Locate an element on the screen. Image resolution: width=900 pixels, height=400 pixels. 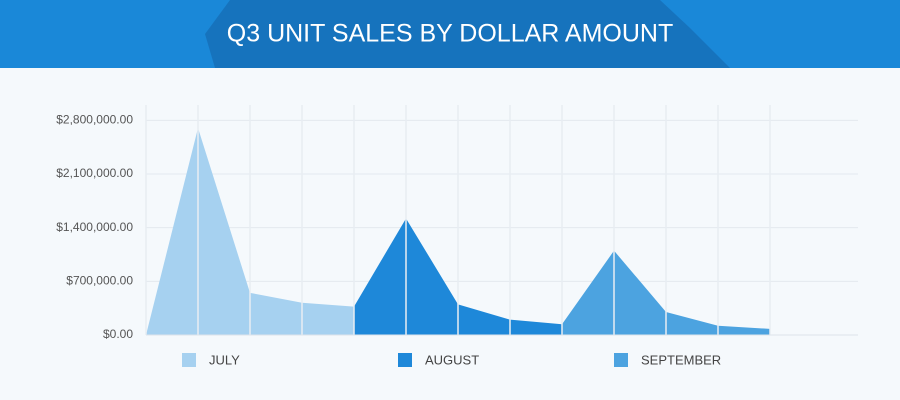
legend-label: SEPTEMBER is located at coordinates (681, 359).